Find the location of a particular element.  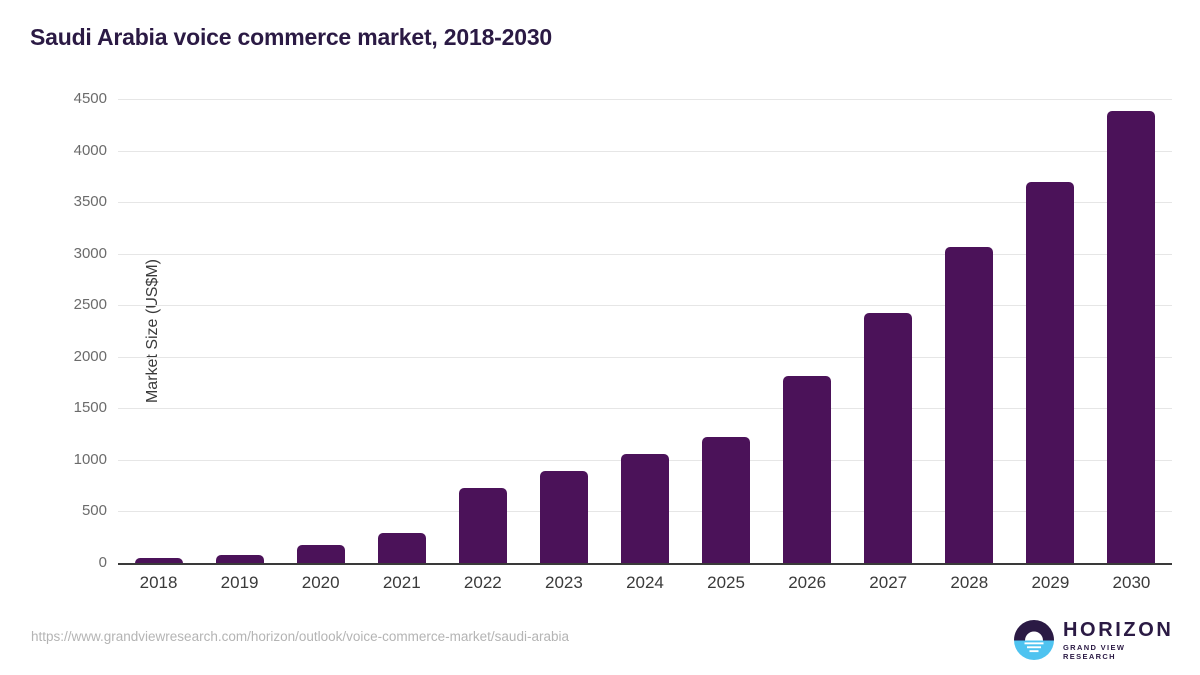

x-axis-tick-label: 2024 is located at coordinates (645, 582).